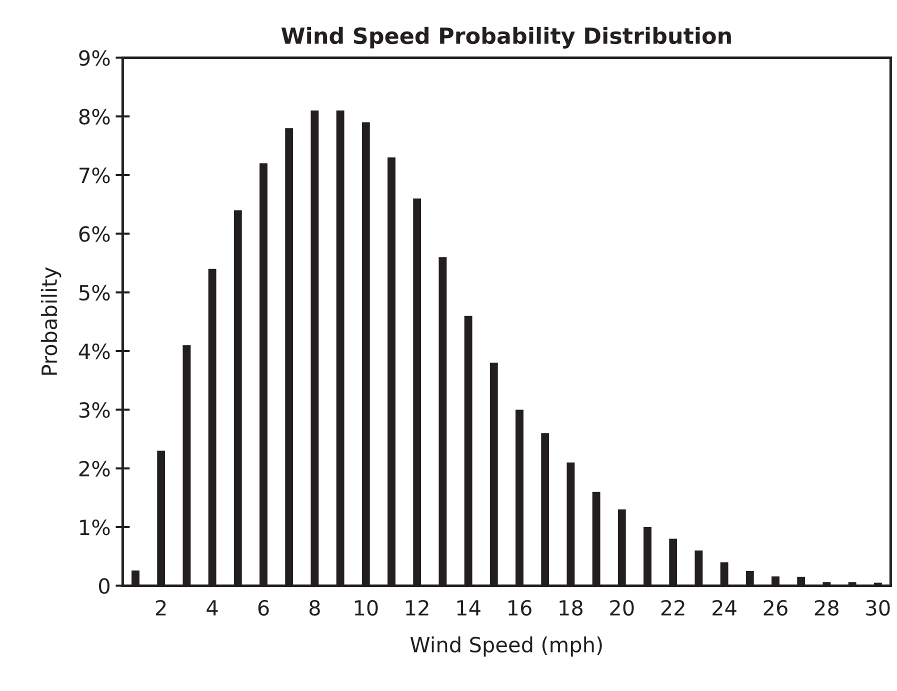 This screenshot has width=897, height=691. What do you see at coordinates (94, 351) in the screenshot?
I see `y-tick-label: 4%` at bounding box center [94, 351].